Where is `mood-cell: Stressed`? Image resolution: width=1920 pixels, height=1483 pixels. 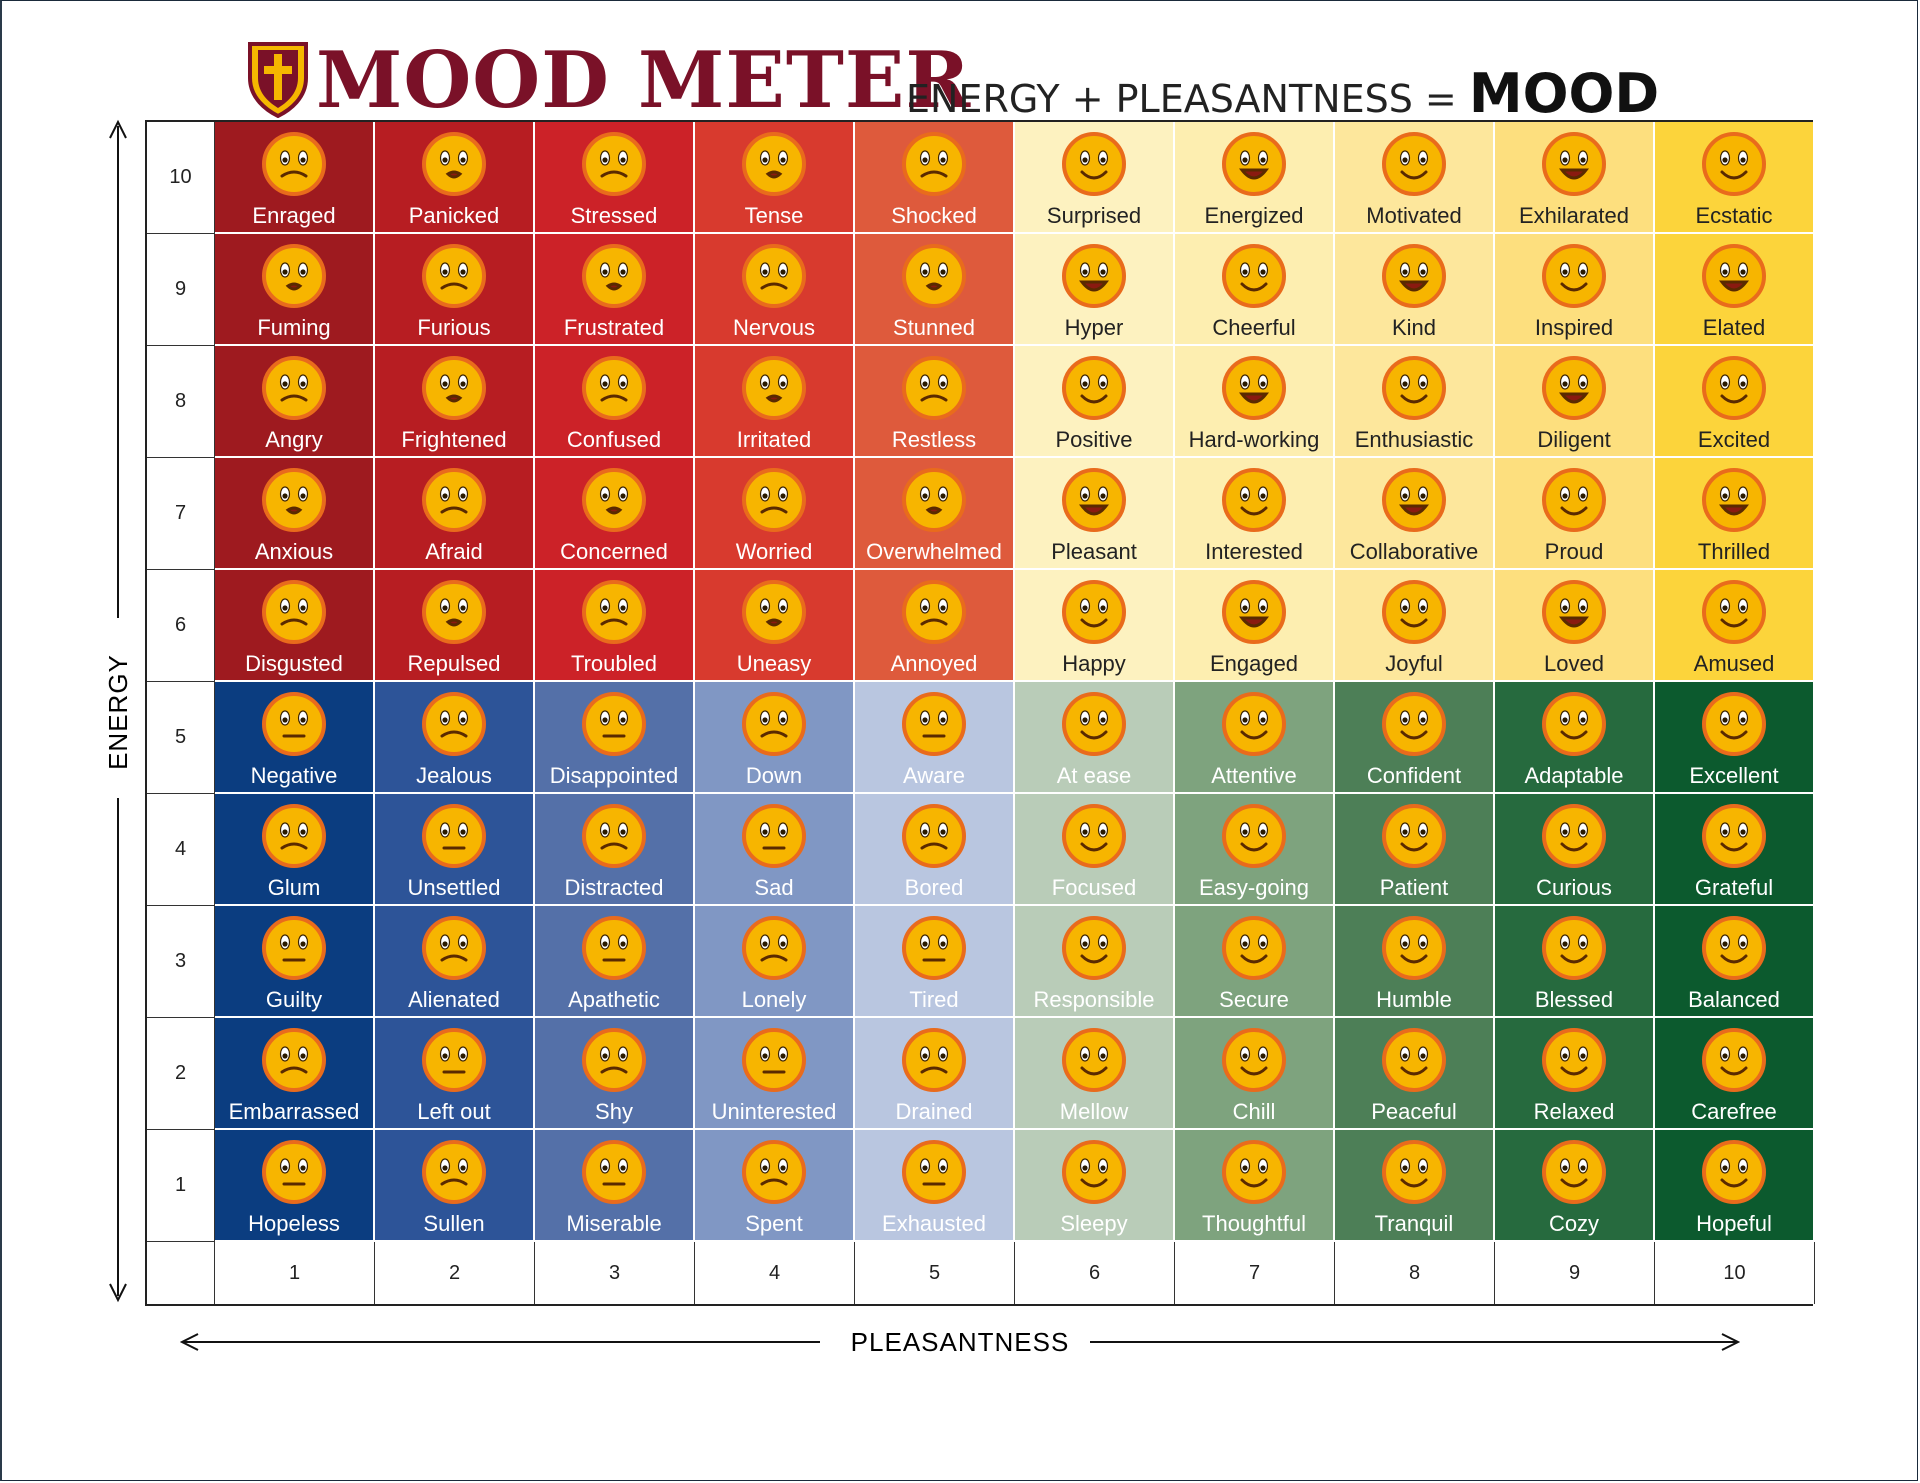
mood-cell: Stressed is located at coordinates (615, 178).